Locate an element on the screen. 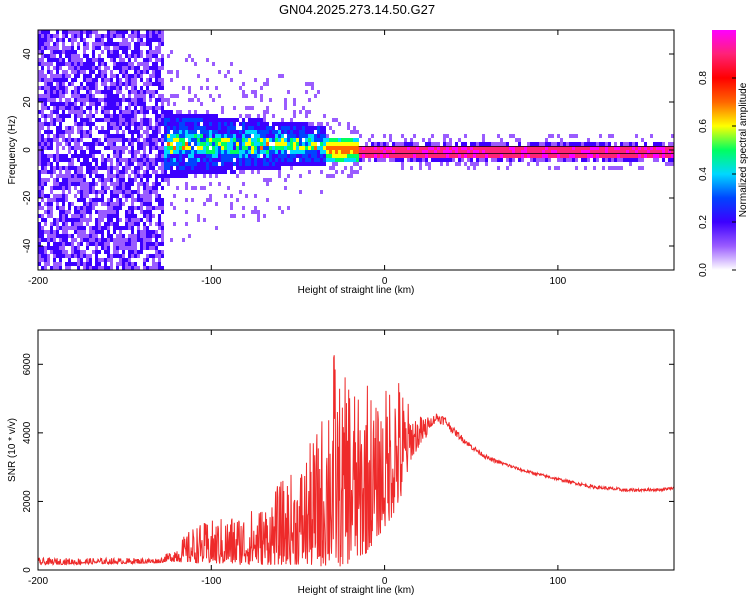  spectrogram-y-tick-label: 20 is located at coordinates (27, 102).